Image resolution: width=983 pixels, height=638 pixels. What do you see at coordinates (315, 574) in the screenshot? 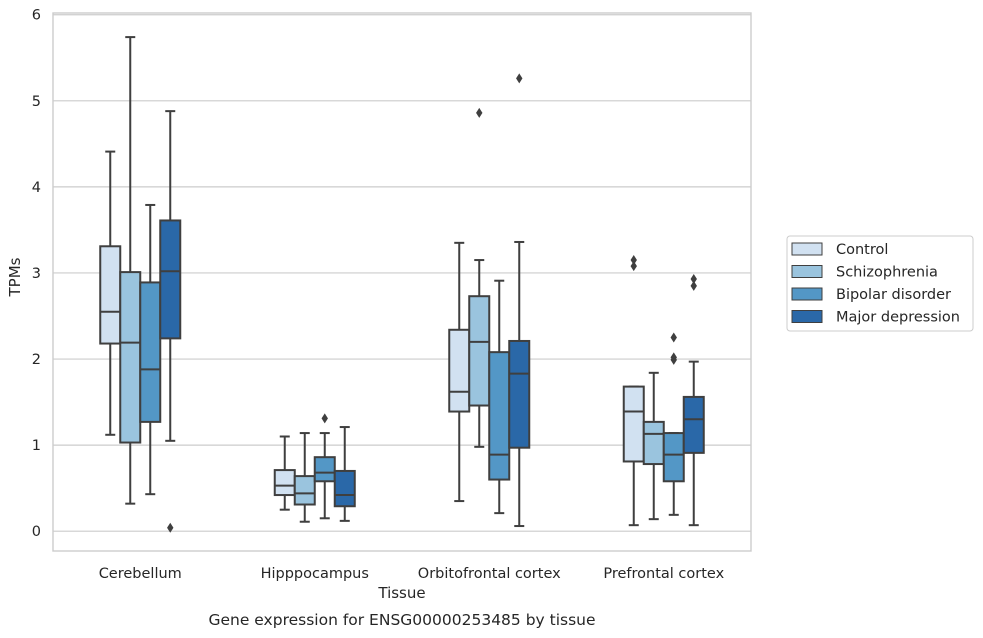
I see `x-tick-label: Hipppocampus` at bounding box center [315, 574].